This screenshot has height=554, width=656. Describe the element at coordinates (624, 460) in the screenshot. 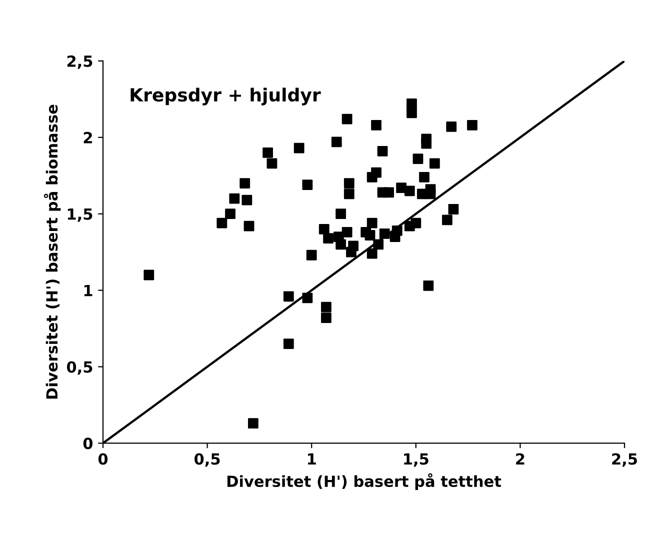

I see `x-tick-label: 2,5` at that location.